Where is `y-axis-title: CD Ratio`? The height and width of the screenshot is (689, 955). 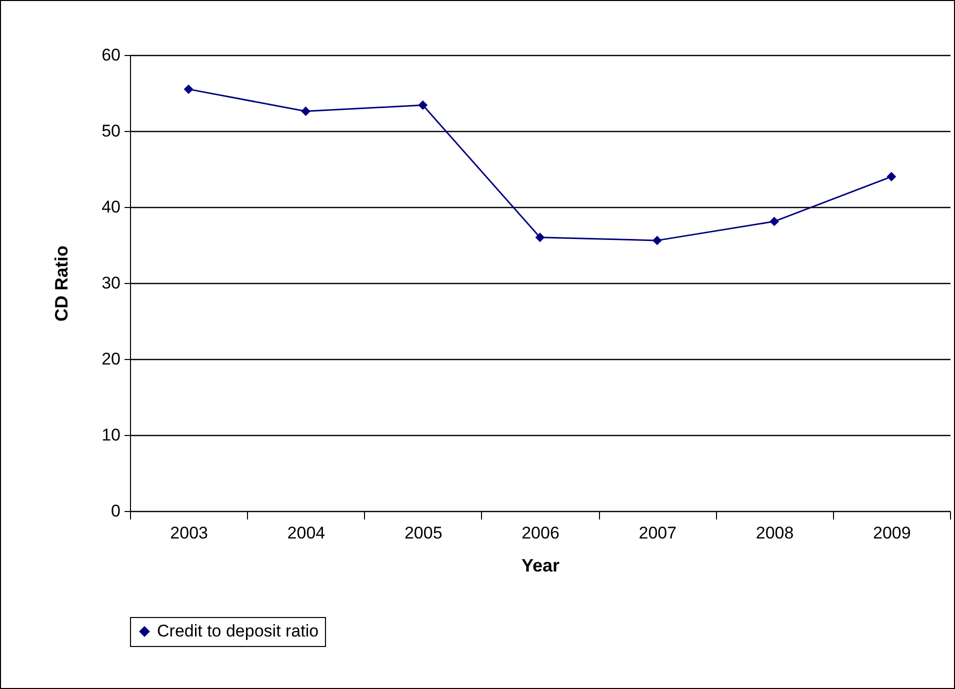 y-axis-title: CD Ratio is located at coordinates (62, 283).